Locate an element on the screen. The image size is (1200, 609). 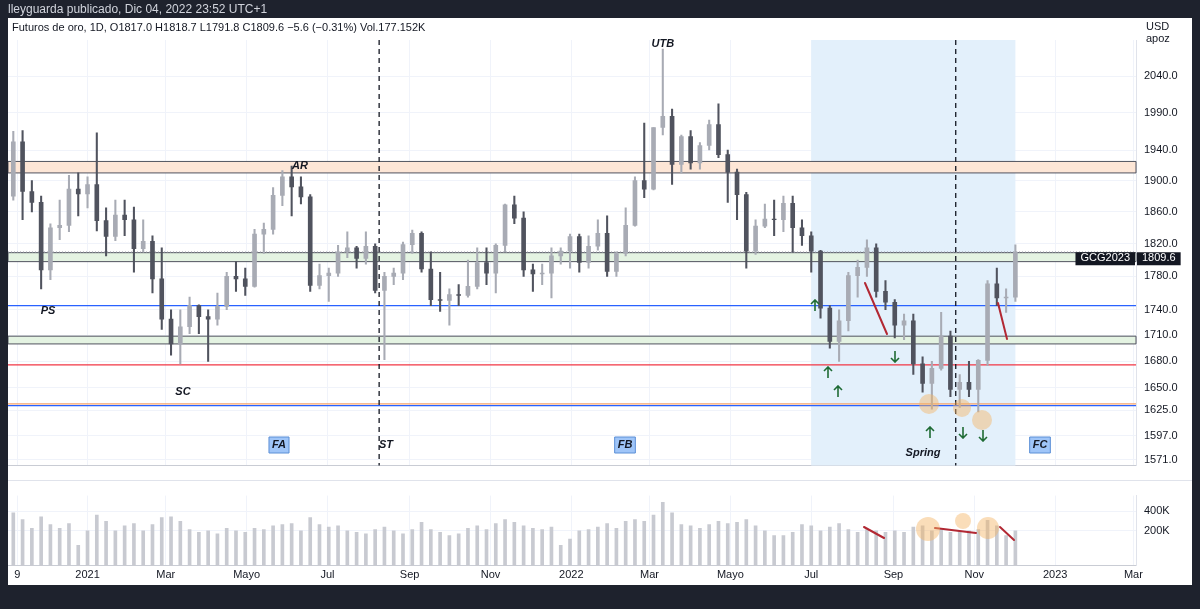
x-tick-label: 9 is located at coordinates (17, 574).